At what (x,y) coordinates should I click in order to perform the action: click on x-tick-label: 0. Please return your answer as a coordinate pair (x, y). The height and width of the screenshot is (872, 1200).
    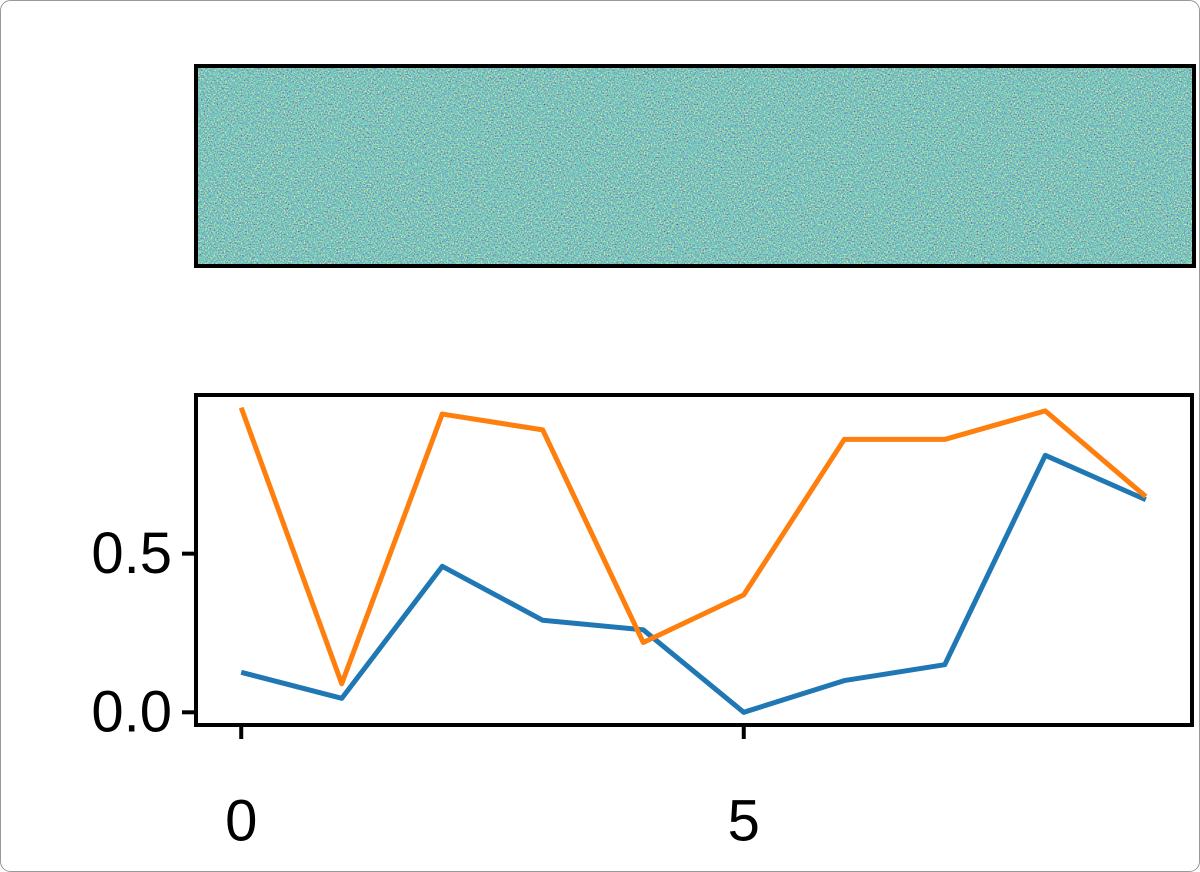
    Looking at the image, I should click on (241, 820).